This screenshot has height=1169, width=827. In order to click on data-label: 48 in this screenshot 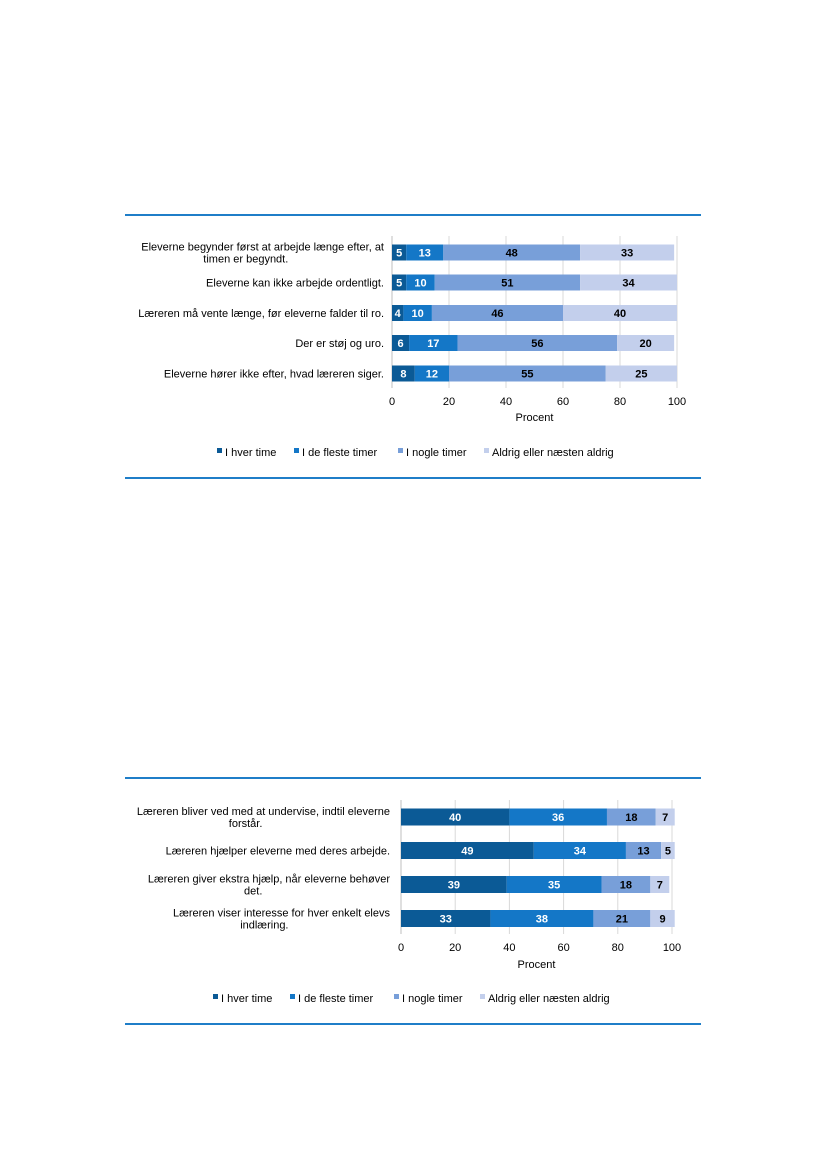, I will do `click(512, 254)`.